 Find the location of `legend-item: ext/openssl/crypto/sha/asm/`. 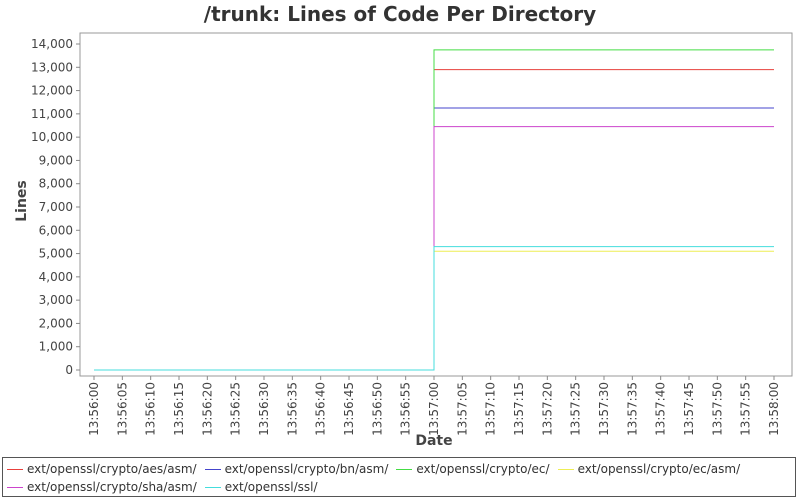

legend-item: ext/openssl/crypto/sha/asm/ is located at coordinates (102, 487).